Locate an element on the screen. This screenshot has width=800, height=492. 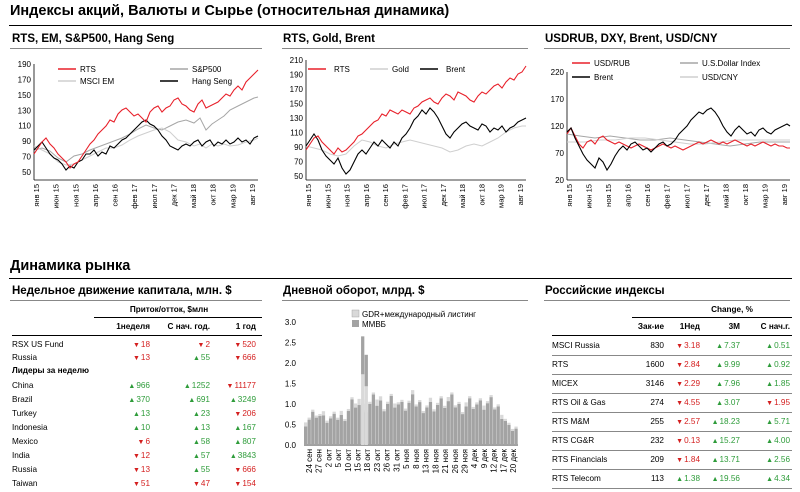
y-tick-label: 3.0 is located at coordinates (291, 322).